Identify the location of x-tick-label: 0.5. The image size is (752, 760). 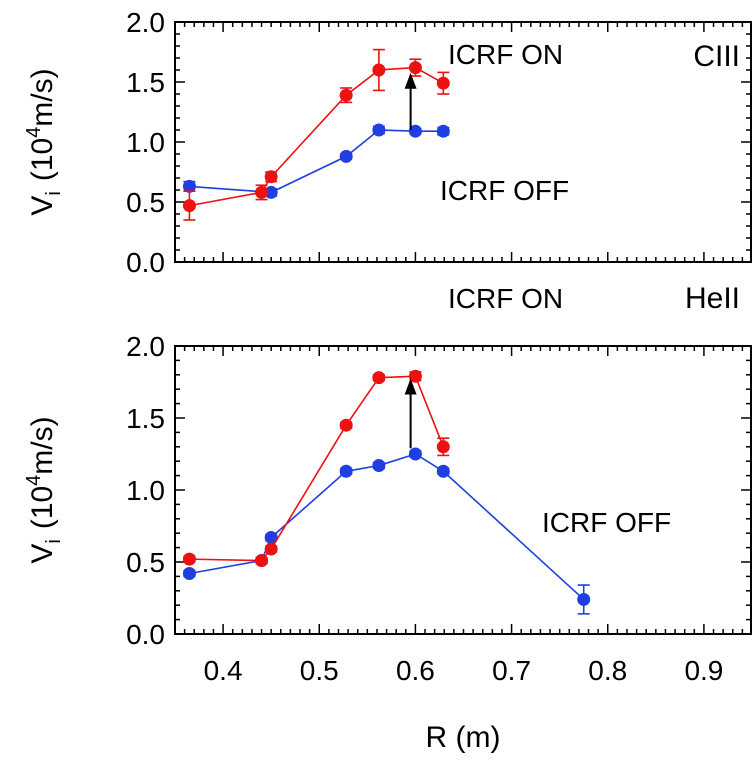
(319, 670).